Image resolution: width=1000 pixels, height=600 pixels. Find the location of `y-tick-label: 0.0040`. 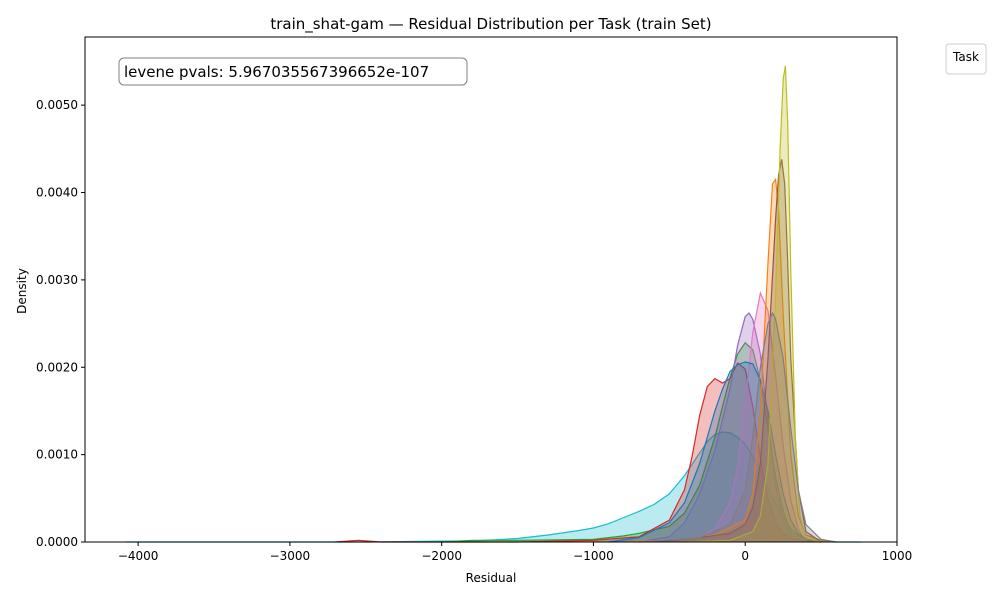

y-tick-label: 0.0040 is located at coordinates (57, 193).